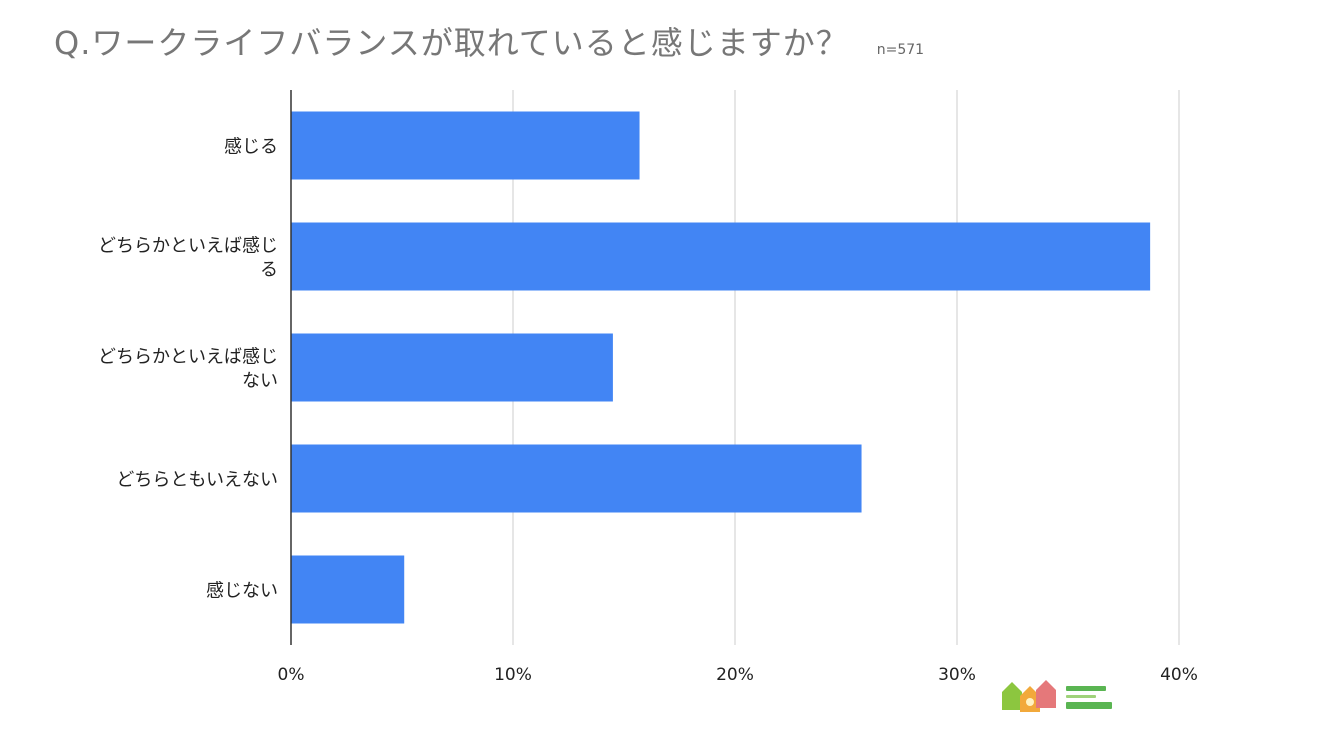 This screenshot has width=1320, height=752. Describe the element at coordinates (957, 675) in the screenshot. I see `x-tick-label: 30%` at that location.